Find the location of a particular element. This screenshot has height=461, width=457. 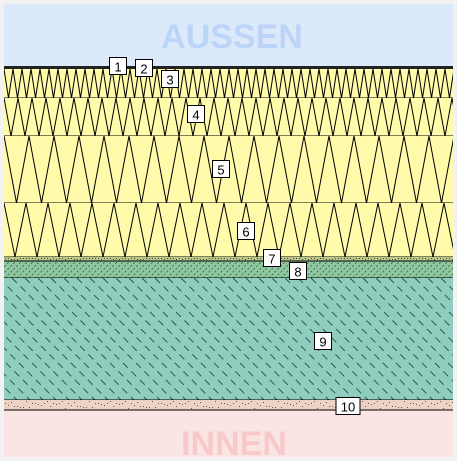

callout-number: 4 is located at coordinates (195, 115).